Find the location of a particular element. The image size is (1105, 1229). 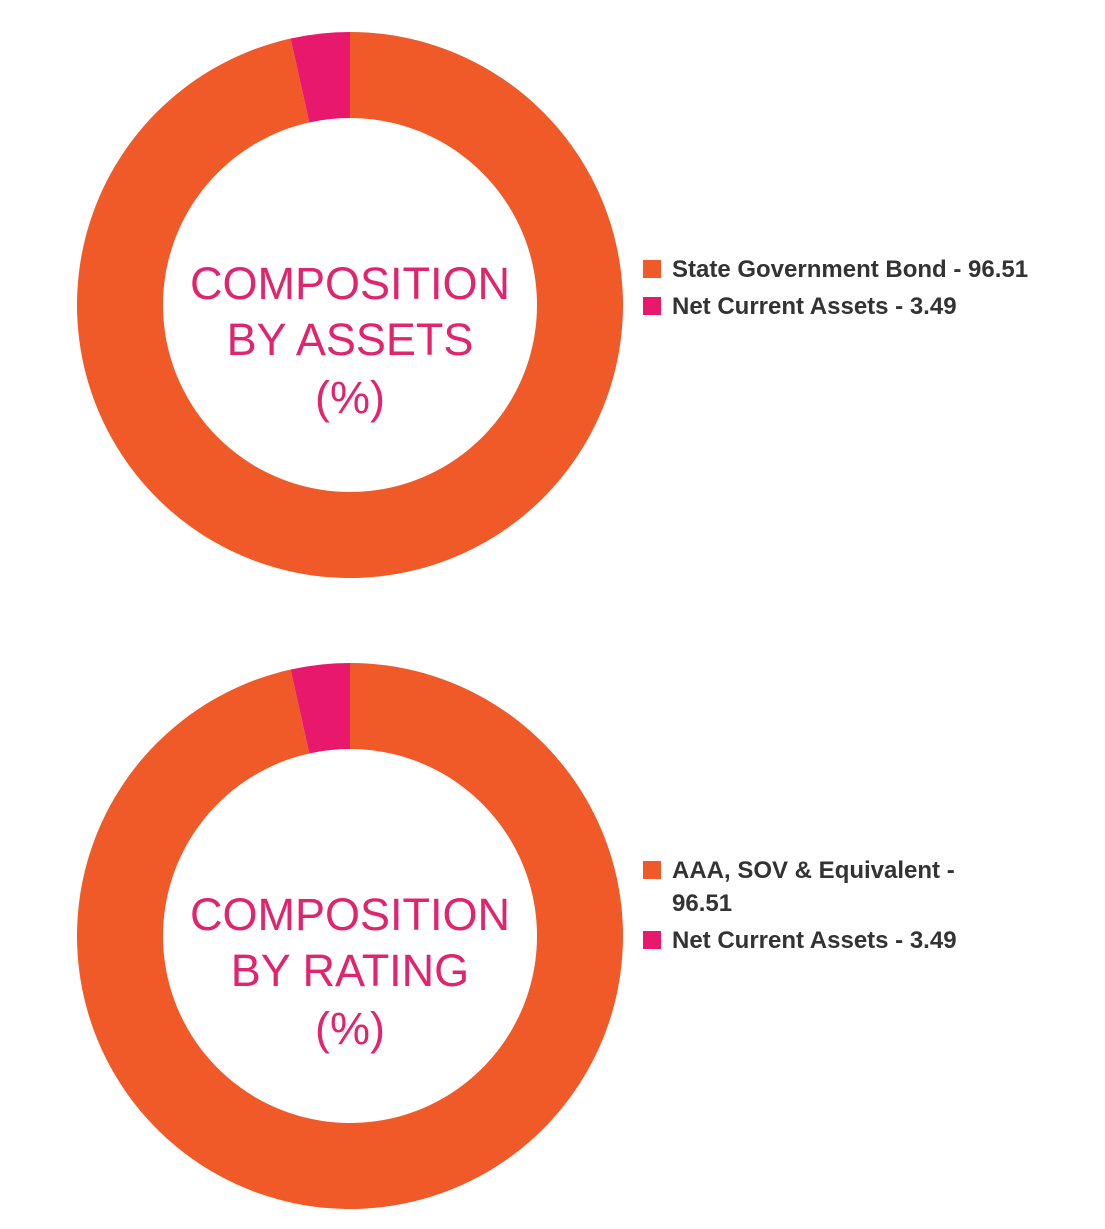

center-title-line-2: BY ASSETS is located at coordinates (350, 339).